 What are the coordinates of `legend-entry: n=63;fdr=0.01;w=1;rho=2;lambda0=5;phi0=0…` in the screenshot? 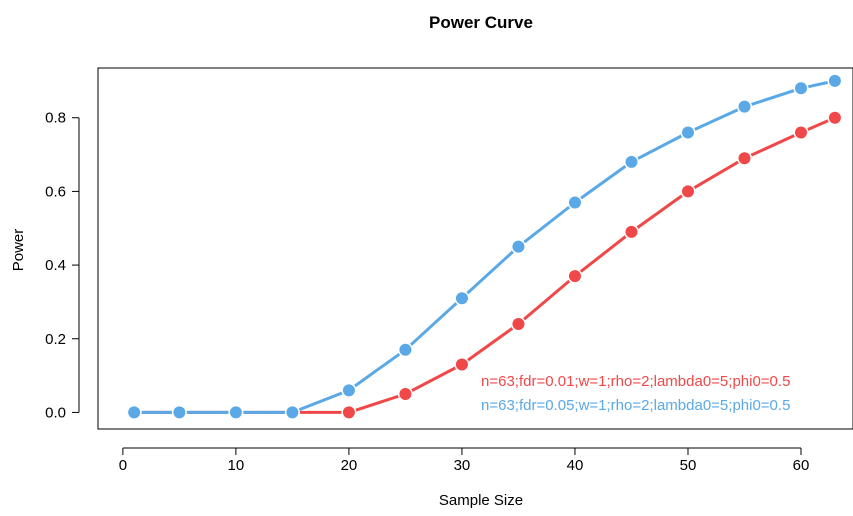 It's located at (635, 381).